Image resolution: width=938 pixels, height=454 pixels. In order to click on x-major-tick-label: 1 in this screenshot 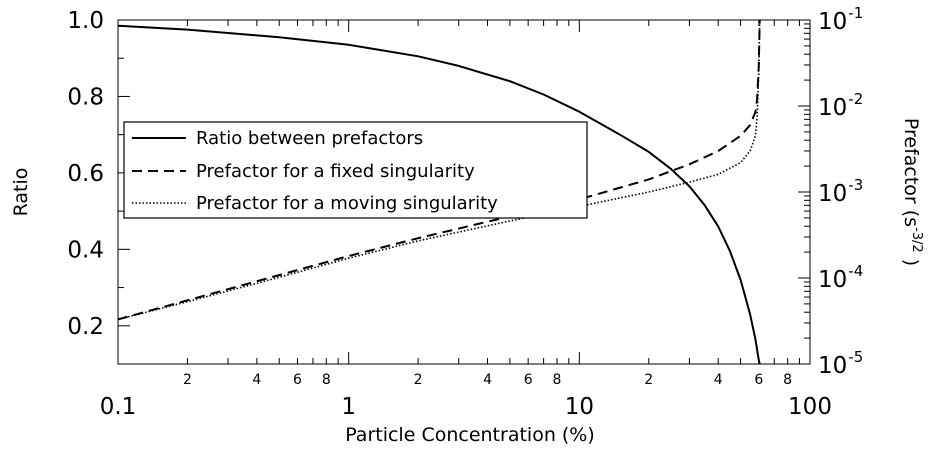, I will do `click(348, 407)`.